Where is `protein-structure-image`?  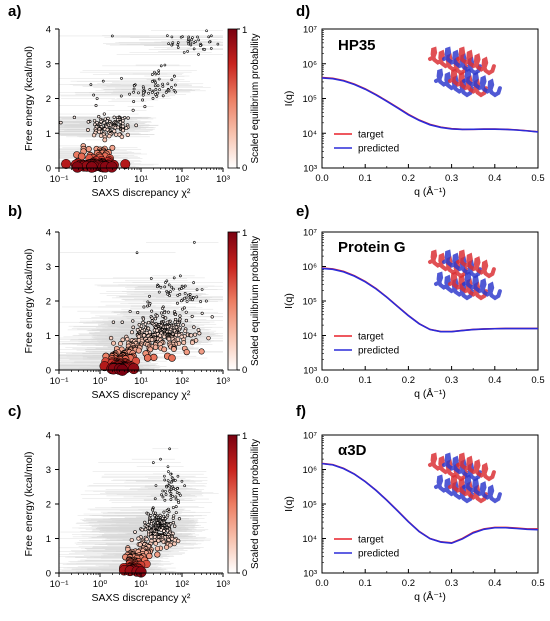 protein-structure-image is located at coordinates (465, 275).